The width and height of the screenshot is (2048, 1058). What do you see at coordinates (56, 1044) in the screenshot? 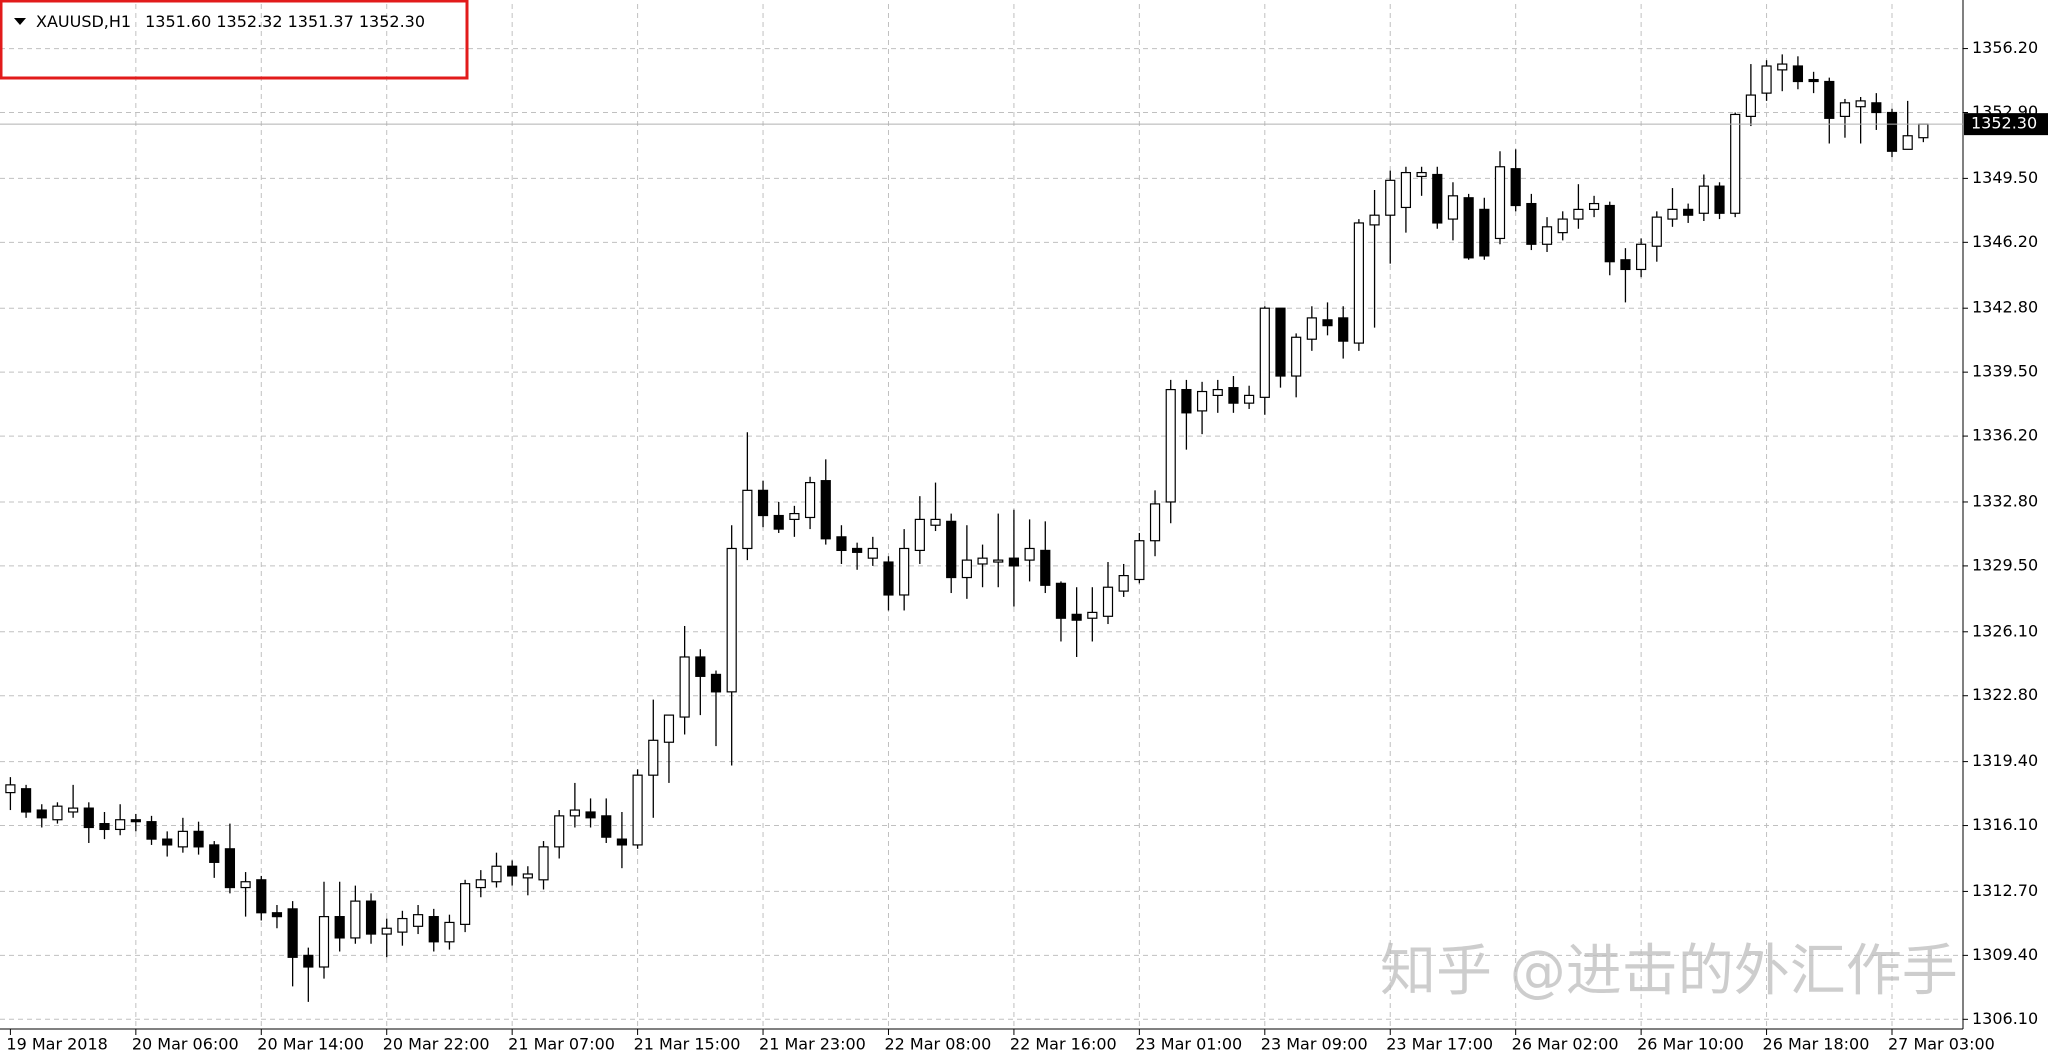
I see `x-tick-label: 19 Mar 2018` at bounding box center [56, 1044].